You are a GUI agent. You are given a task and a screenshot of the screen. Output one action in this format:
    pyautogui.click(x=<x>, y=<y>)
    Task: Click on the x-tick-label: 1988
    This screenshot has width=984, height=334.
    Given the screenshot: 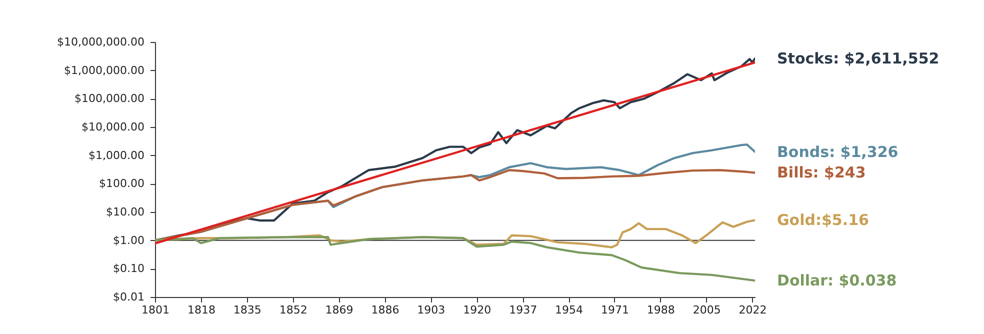 What is the action you would take?
    pyautogui.click(x=660, y=310)
    